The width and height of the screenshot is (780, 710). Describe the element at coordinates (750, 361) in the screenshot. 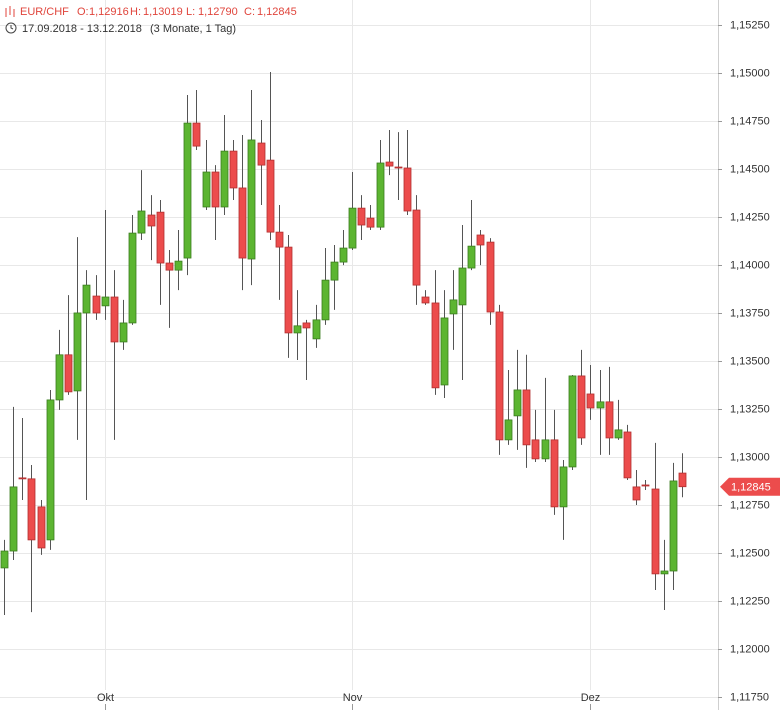

I see `y-tick-label: 1,13500` at that location.